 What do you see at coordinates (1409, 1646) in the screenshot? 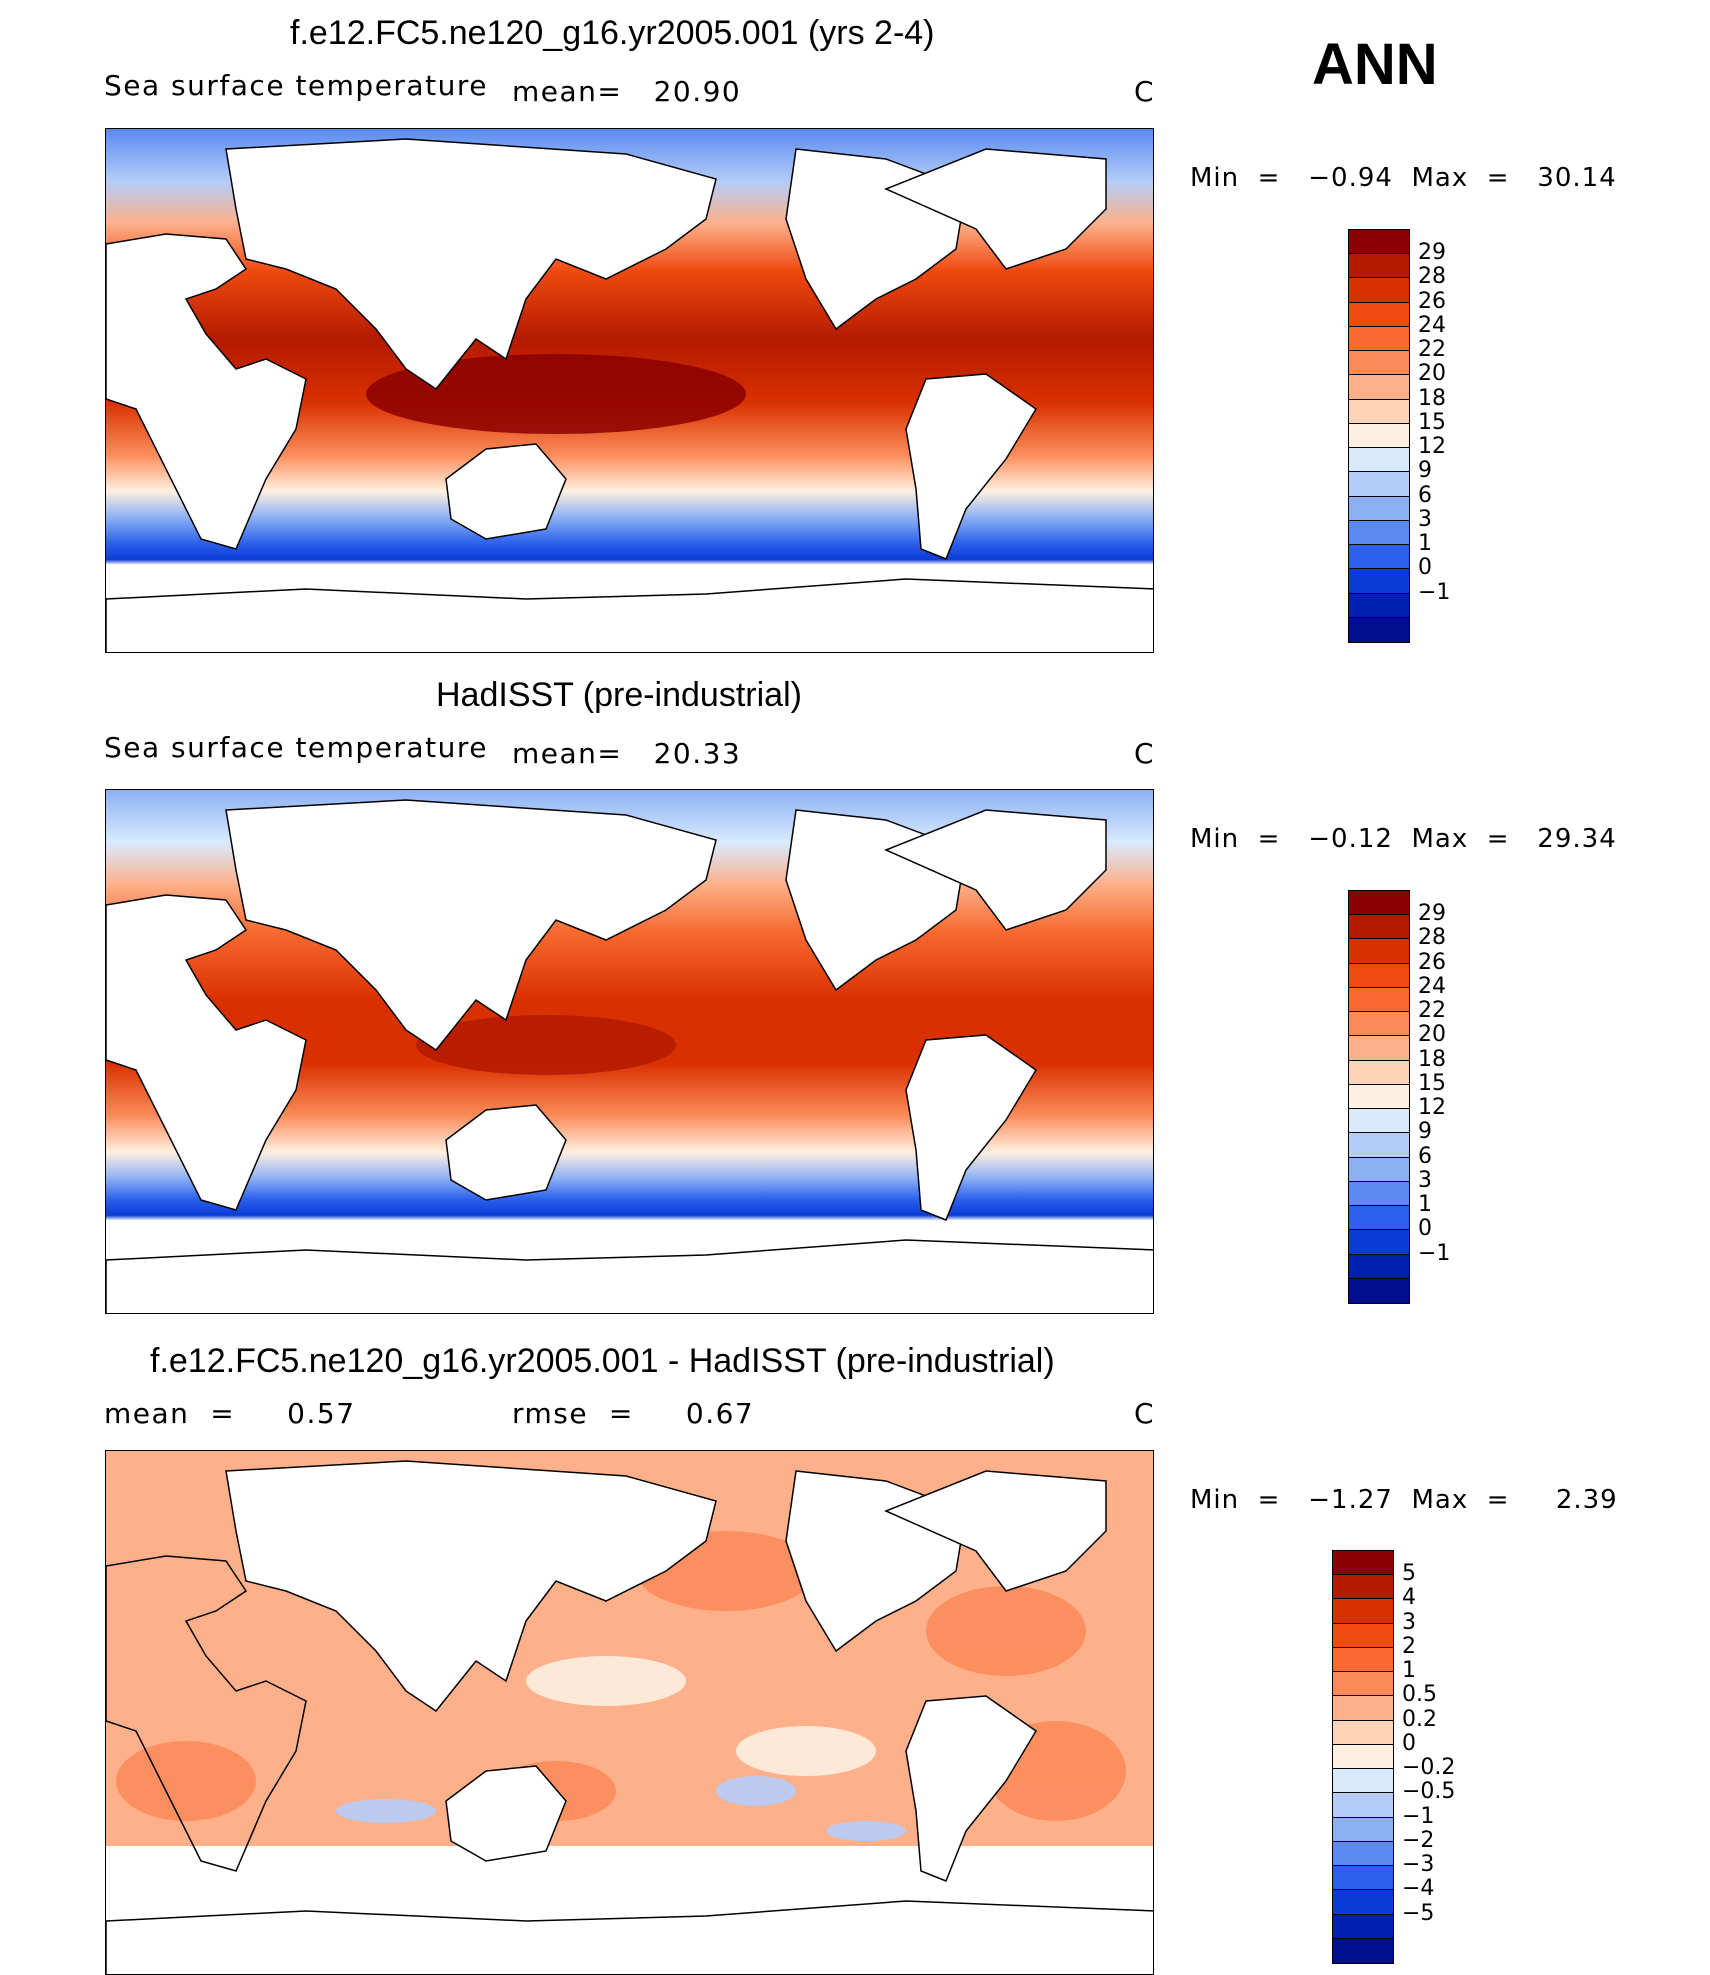
I see `colorbar-tick-label: 2` at bounding box center [1409, 1646].